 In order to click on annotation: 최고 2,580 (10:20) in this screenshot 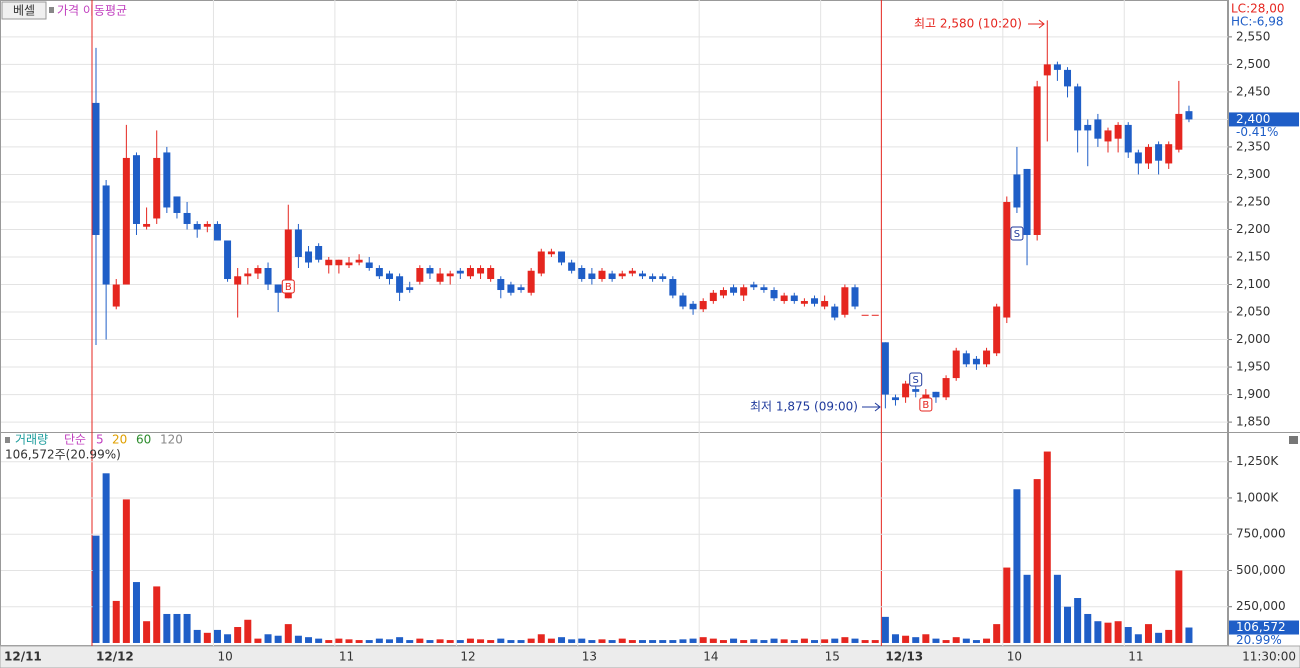, I will do `click(968, 24)`.